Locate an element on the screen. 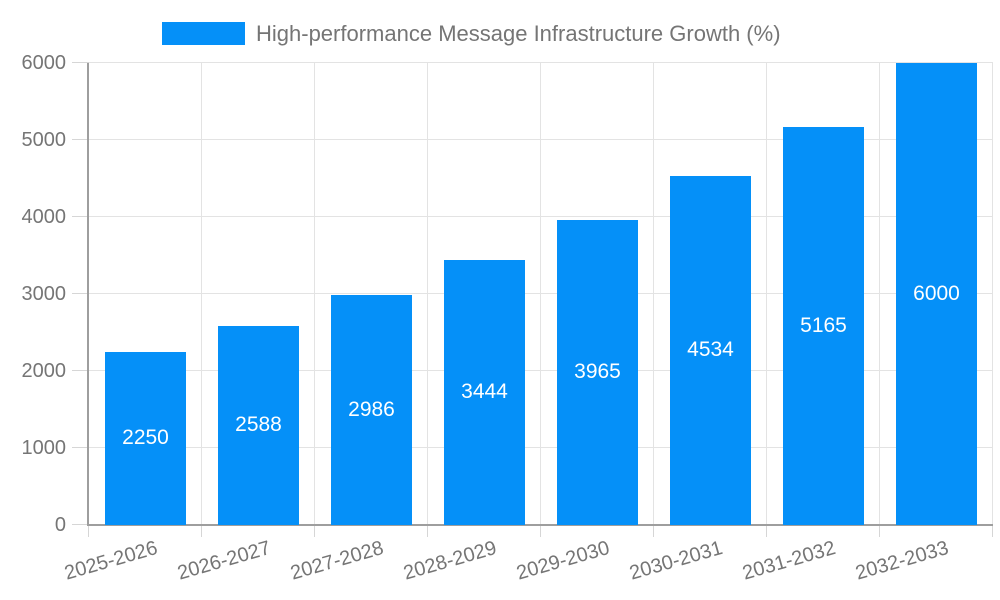 Image resolution: width=1000 pixels, height=600 pixels. bar-value-label: 2588 is located at coordinates (258, 425).